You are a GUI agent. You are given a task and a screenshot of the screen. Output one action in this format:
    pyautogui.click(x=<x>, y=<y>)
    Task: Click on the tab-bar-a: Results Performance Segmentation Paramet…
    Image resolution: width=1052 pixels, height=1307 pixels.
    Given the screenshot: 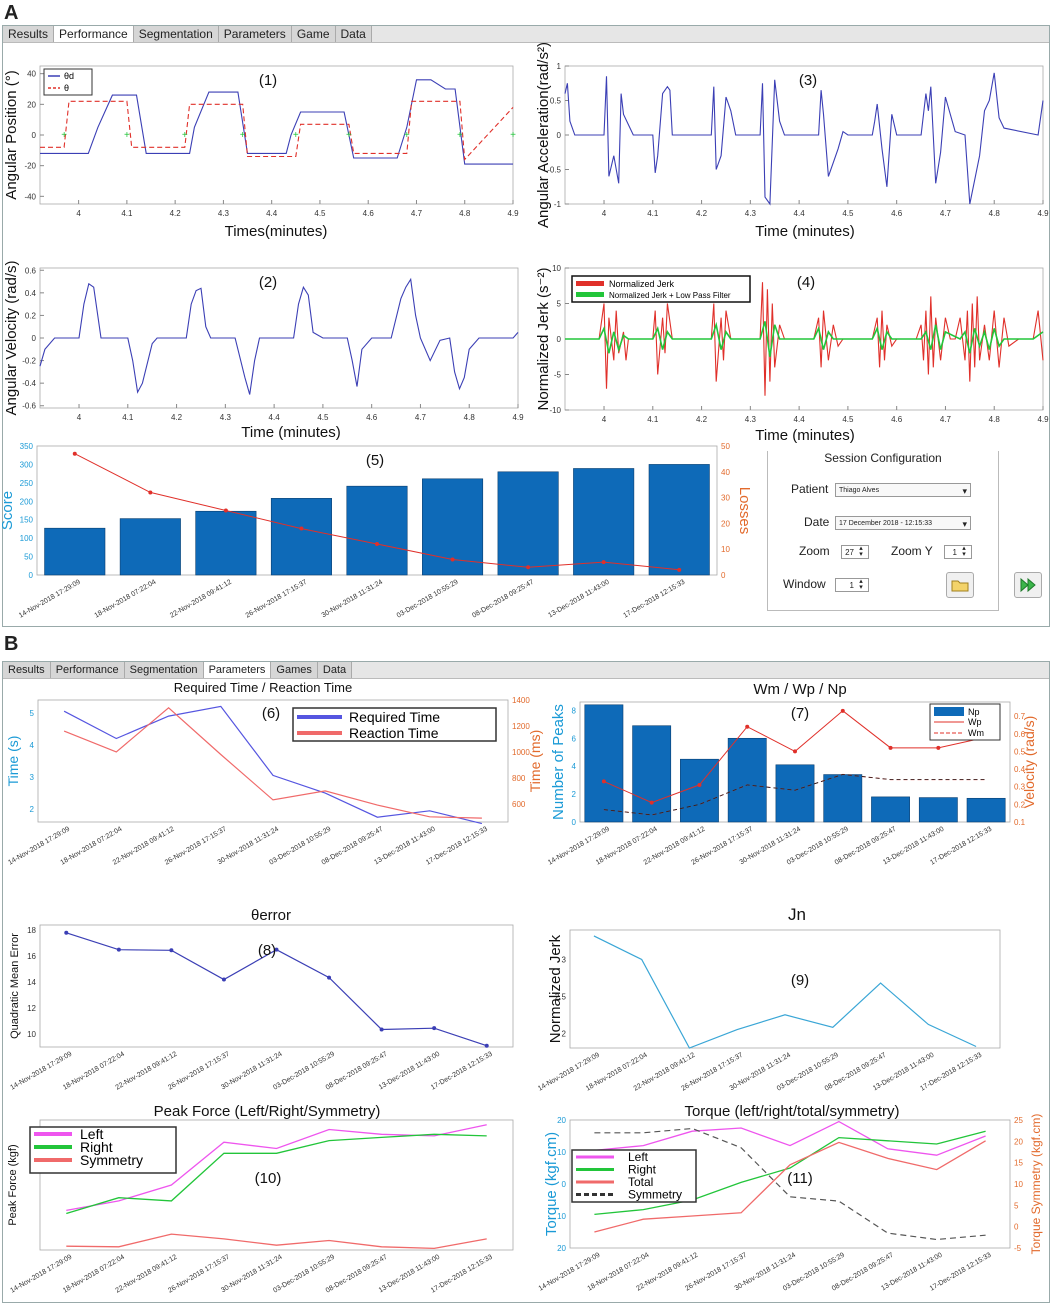 What is the action you would take?
    pyautogui.click(x=526, y=34)
    